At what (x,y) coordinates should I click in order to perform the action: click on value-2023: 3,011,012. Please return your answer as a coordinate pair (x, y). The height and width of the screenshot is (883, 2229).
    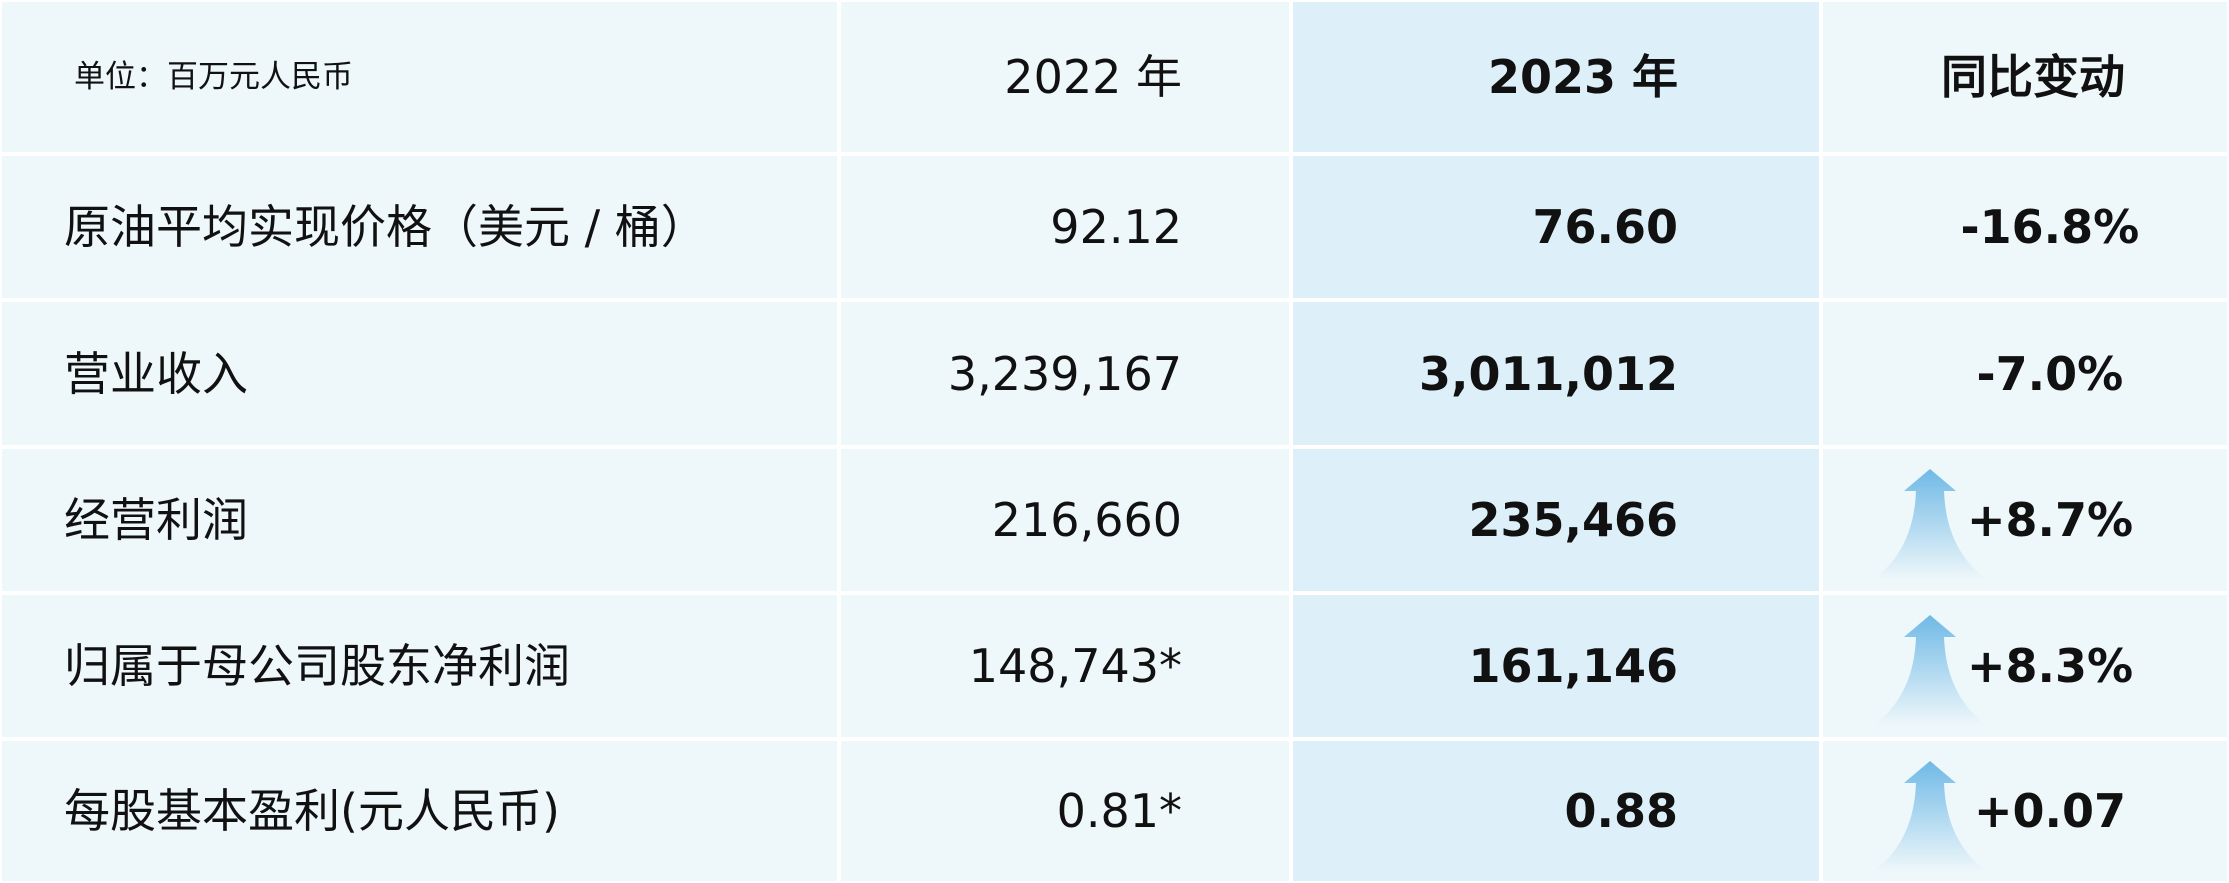
    Looking at the image, I should click on (1548, 373).